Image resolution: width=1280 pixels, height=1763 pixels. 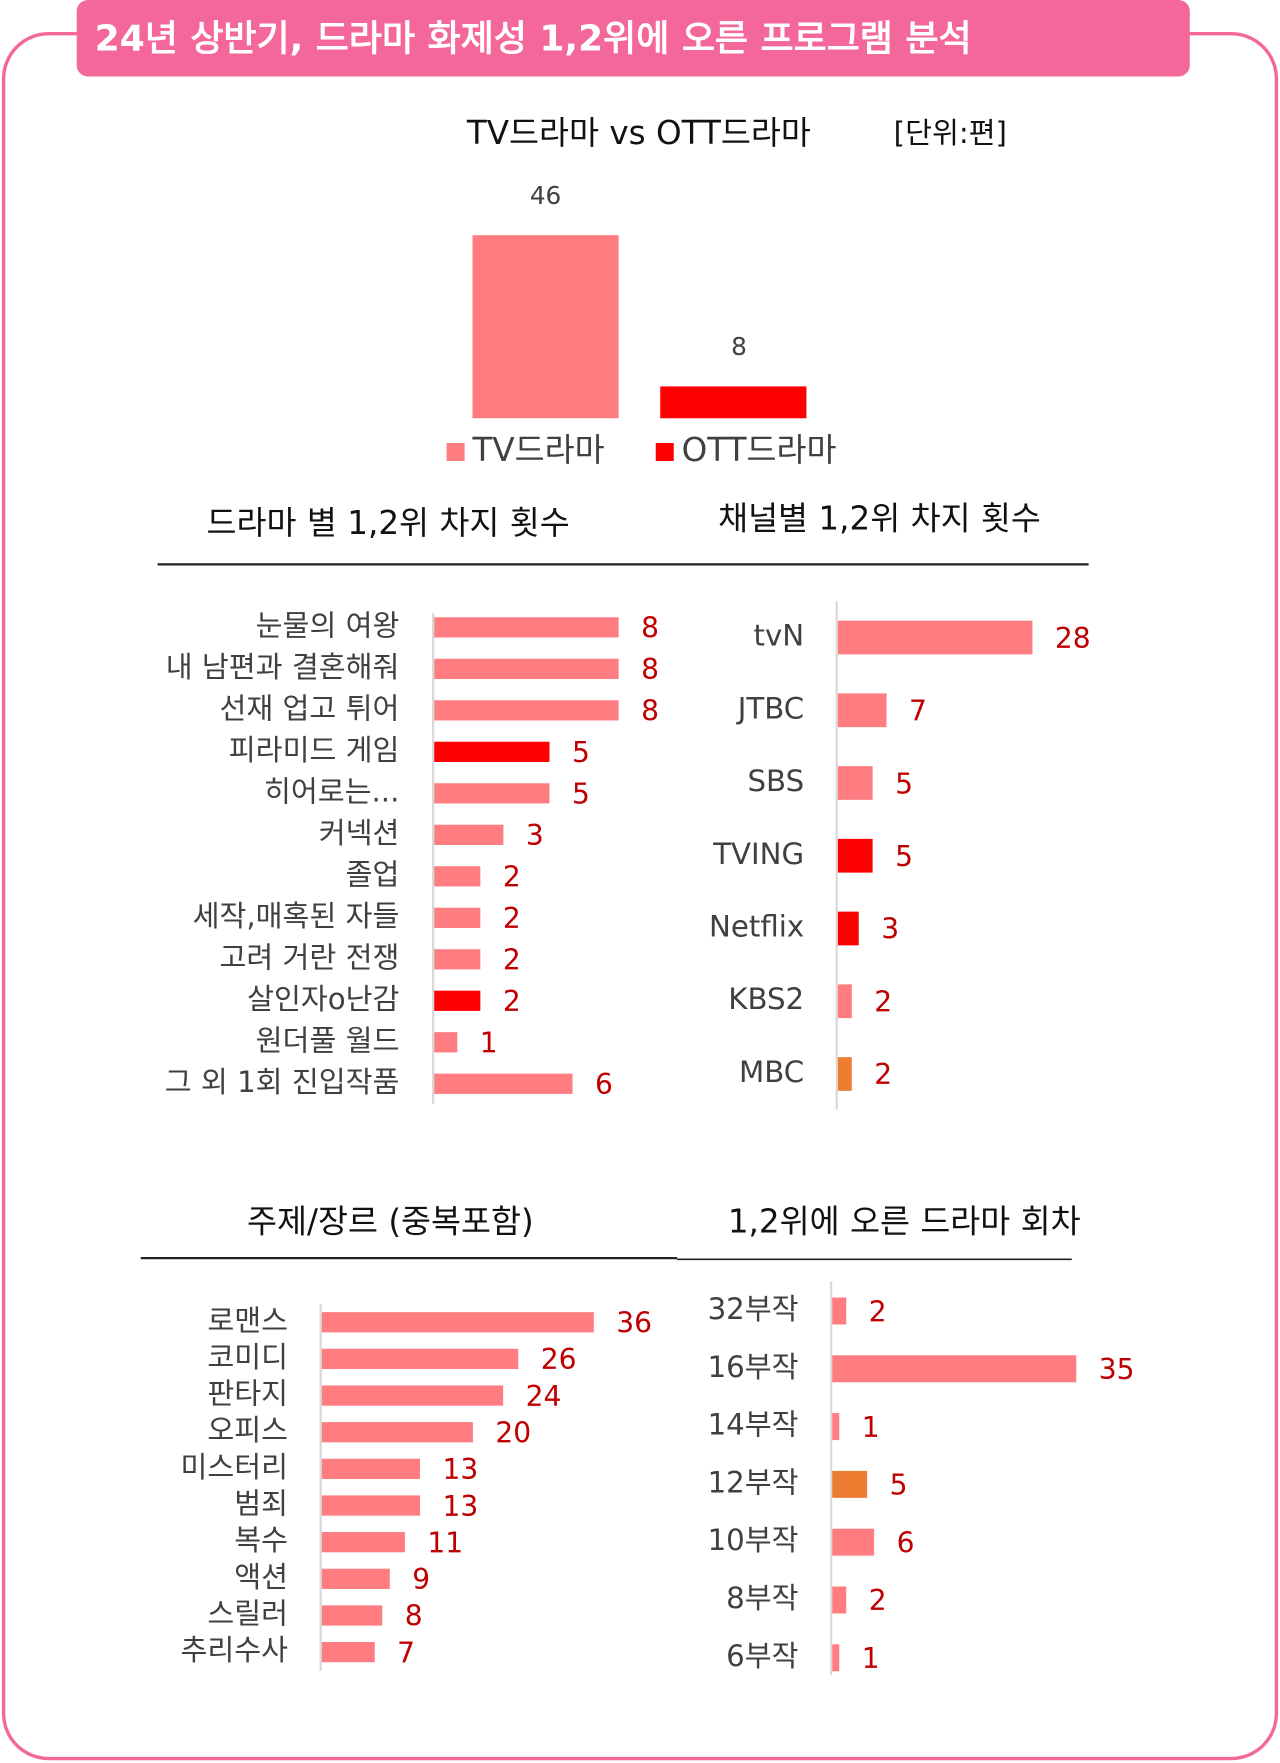 What do you see at coordinates (753, 1540) in the screenshot?
I see `category-label: 10부작` at bounding box center [753, 1540].